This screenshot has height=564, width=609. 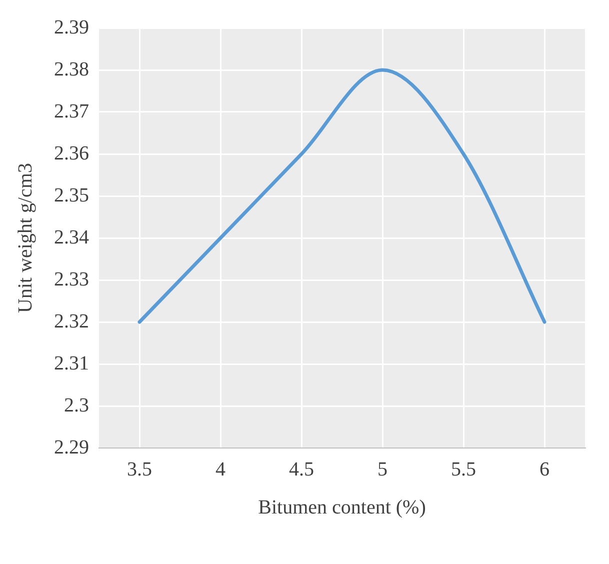 What do you see at coordinates (71, 195) in the screenshot?
I see `y-tick-label: 2.35` at bounding box center [71, 195].